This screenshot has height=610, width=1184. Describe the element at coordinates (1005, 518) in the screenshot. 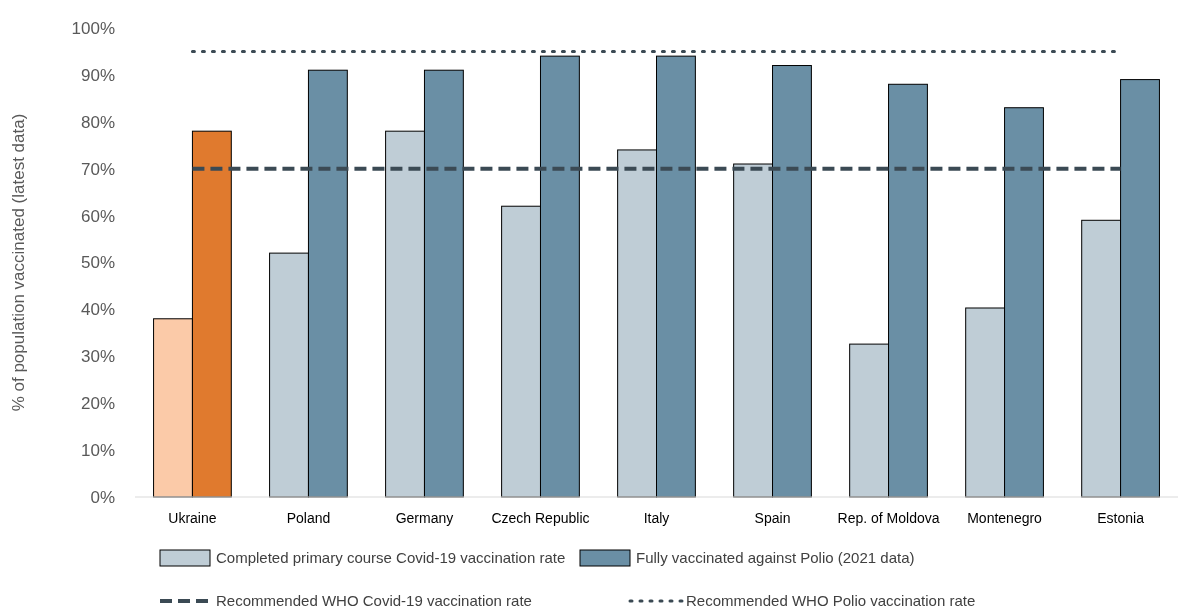

I see `x-tick-label: Montenegro` at that location.